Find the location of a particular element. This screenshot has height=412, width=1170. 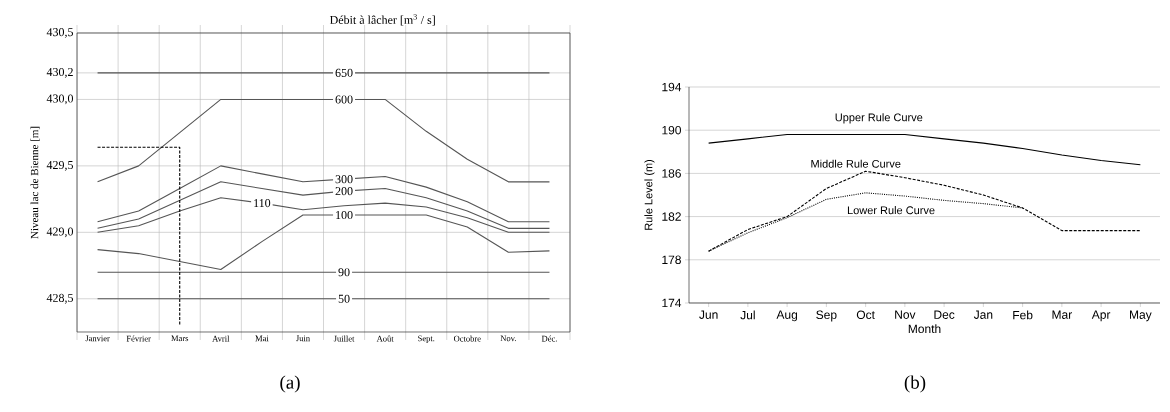

annotation: 90 is located at coordinates (344, 272).